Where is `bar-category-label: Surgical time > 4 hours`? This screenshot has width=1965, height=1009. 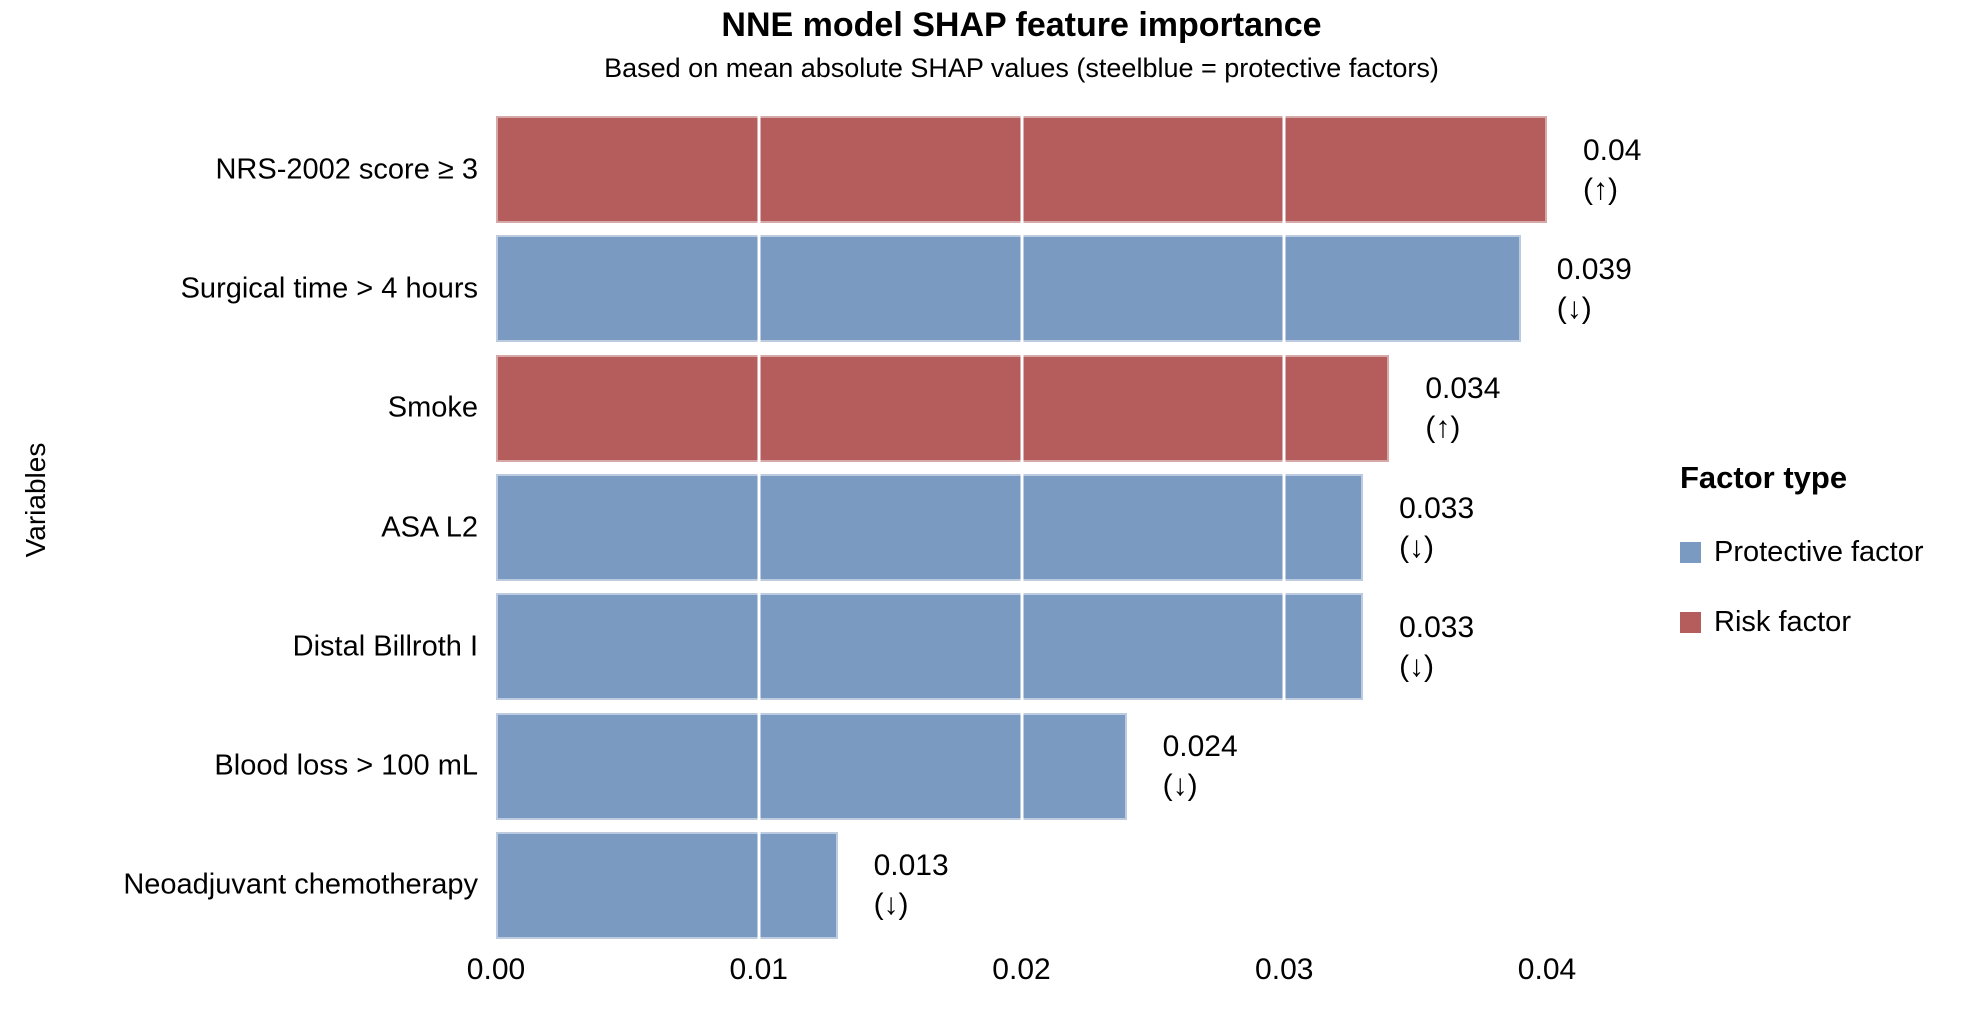
bar-category-label: Surgical time > 4 hours is located at coordinates (329, 288).